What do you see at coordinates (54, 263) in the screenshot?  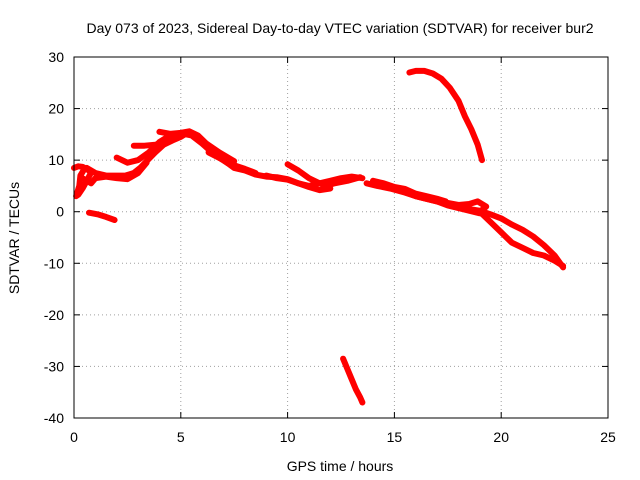 I see `y-tick-label: -10` at bounding box center [54, 263].